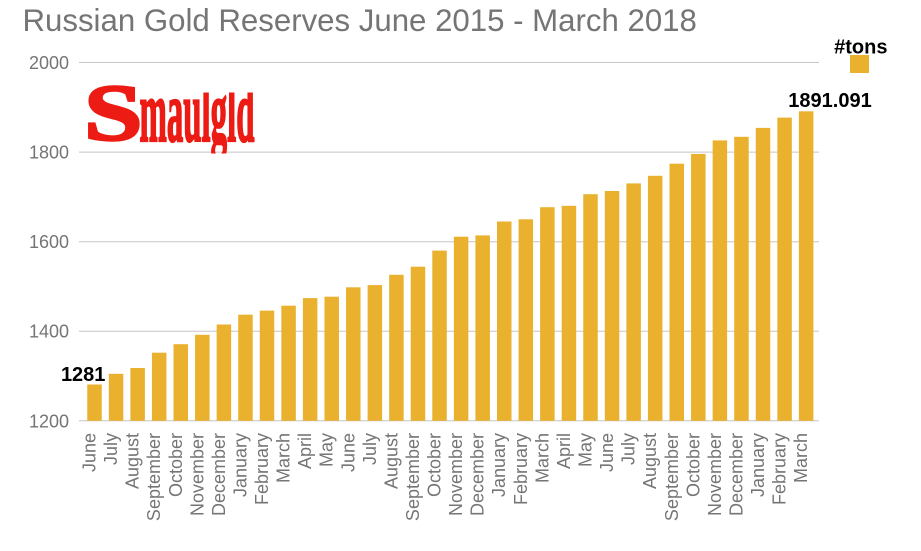 The height and width of the screenshot is (551, 921). What do you see at coordinates (83, 375) in the screenshot?
I see `svg-text: 1281` at bounding box center [83, 375].